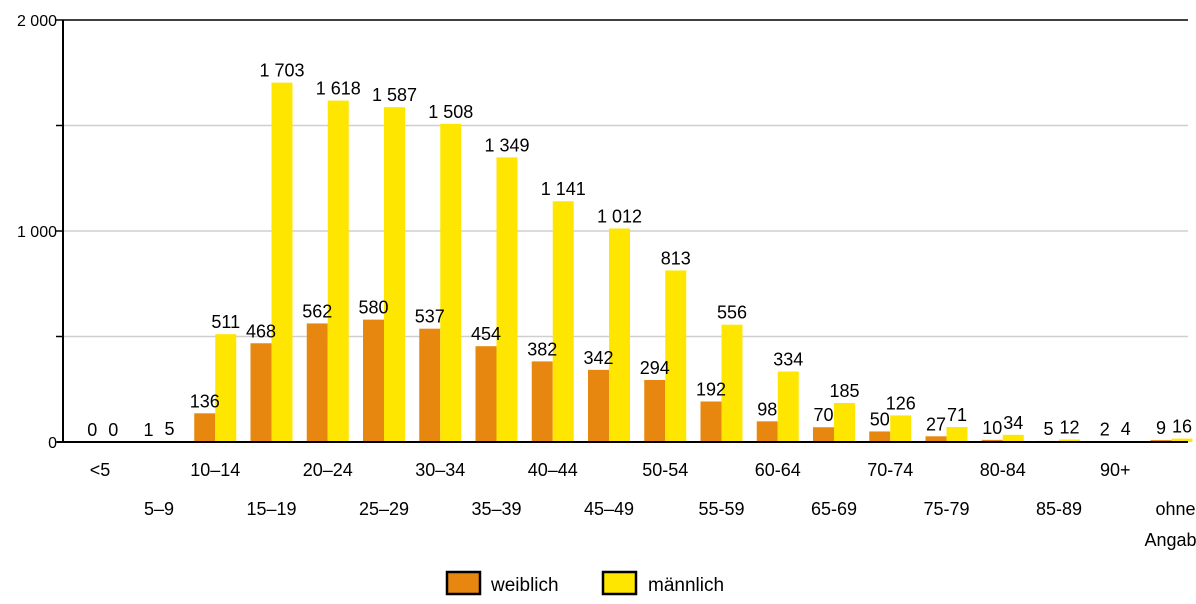 The height and width of the screenshot is (604, 1196). Describe the element at coordinates (721, 509) in the screenshot. I see `x-tick-label-11: 55-59` at that location.